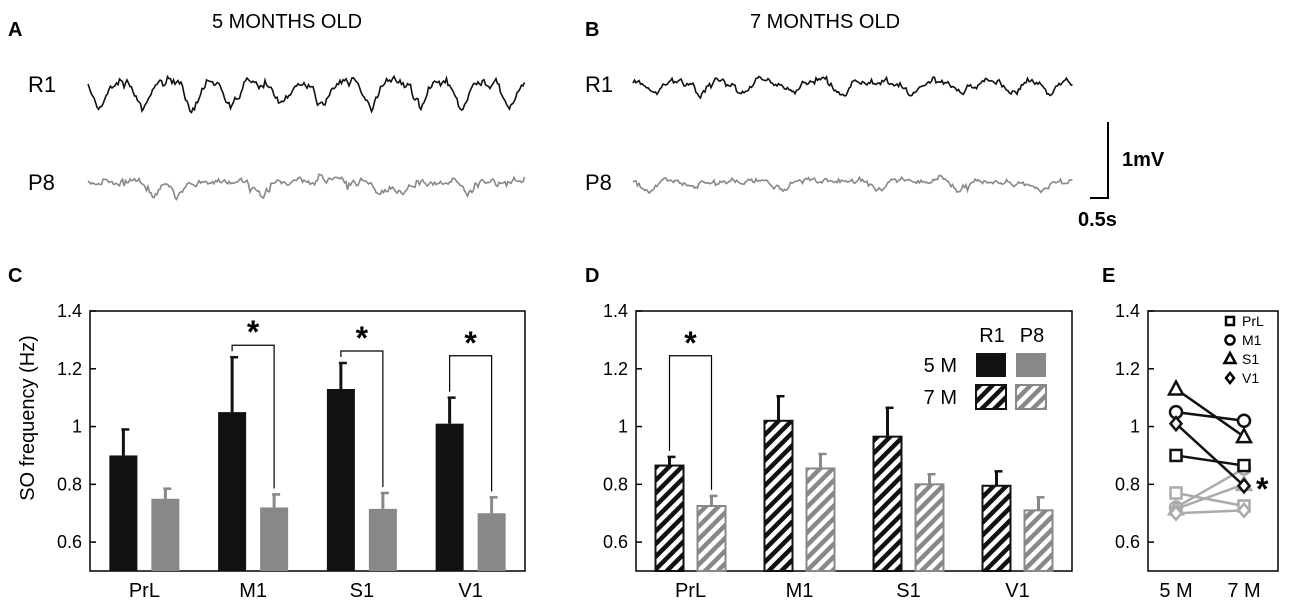 The height and width of the screenshot is (602, 1300). I want to click on panel-d-label: D, so click(592, 276).